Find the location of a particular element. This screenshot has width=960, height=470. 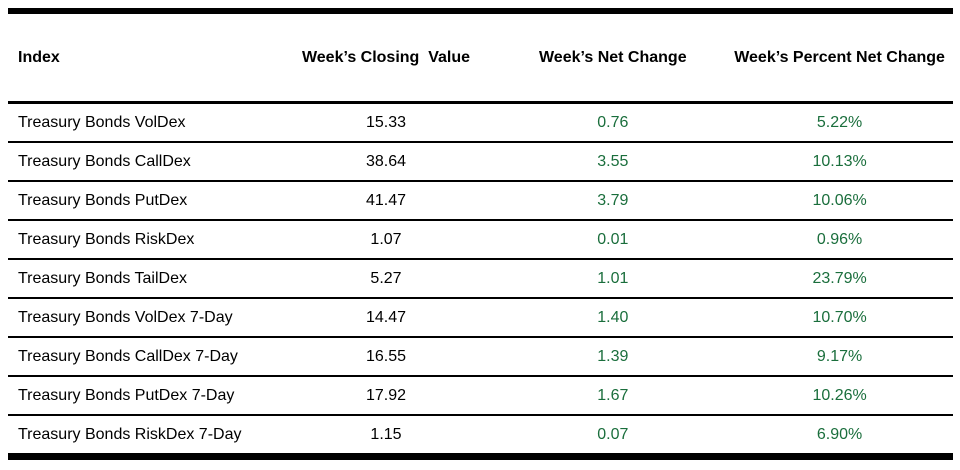

net-change-cell: 3.55 is located at coordinates (613, 161).